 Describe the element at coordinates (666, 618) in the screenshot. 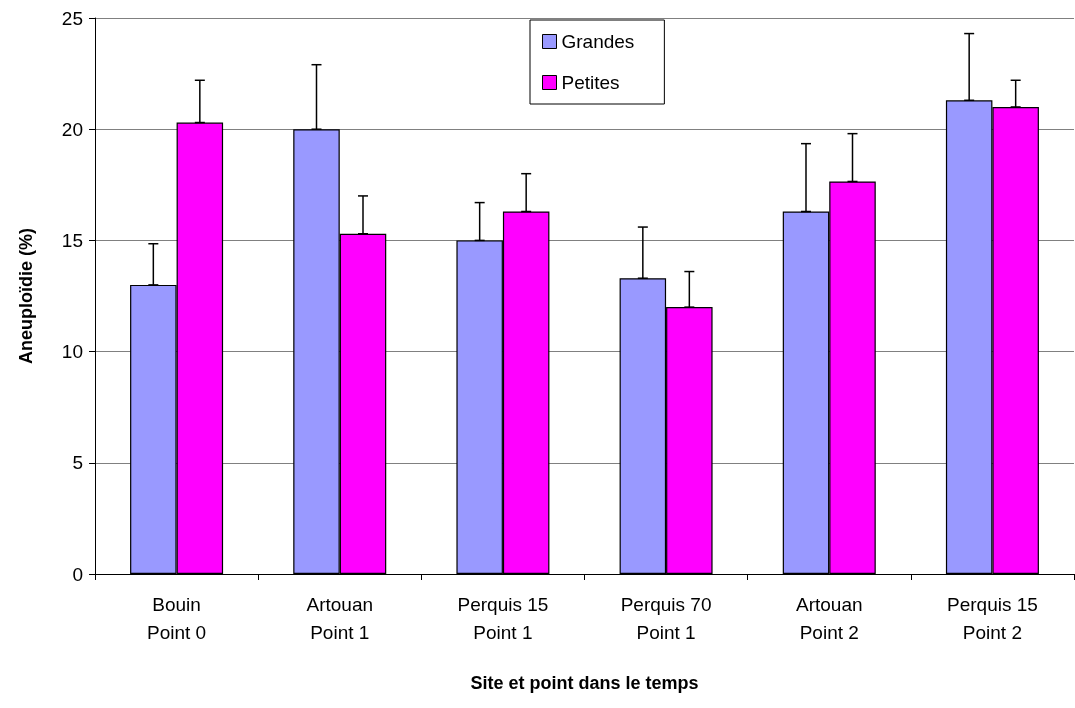

I see `x-tick-label: Perquis 70 Point 1` at that location.